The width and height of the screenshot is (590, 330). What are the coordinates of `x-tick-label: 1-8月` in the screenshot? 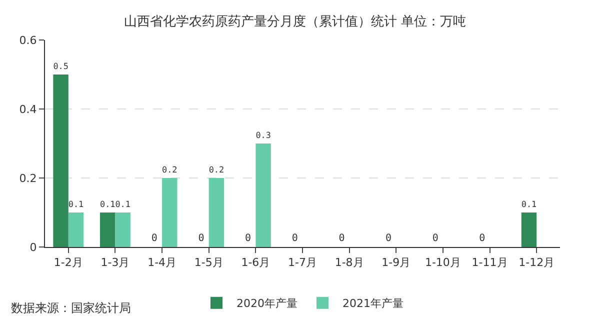 It's located at (349, 263).